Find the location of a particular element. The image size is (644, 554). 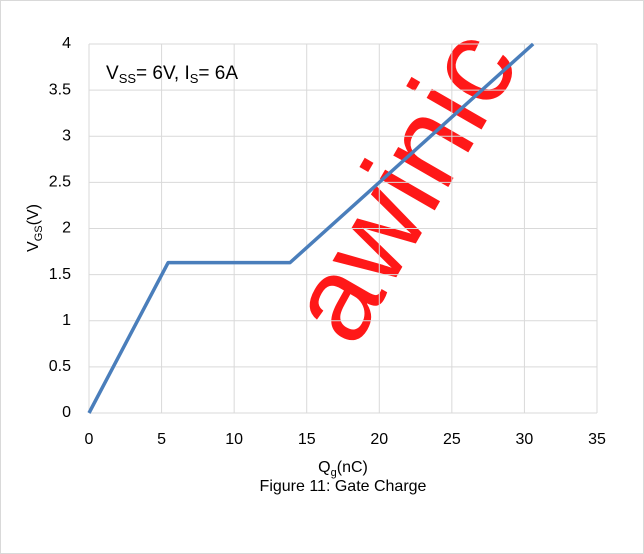

y-tick-label: 1.5 is located at coordinates (60, 274).